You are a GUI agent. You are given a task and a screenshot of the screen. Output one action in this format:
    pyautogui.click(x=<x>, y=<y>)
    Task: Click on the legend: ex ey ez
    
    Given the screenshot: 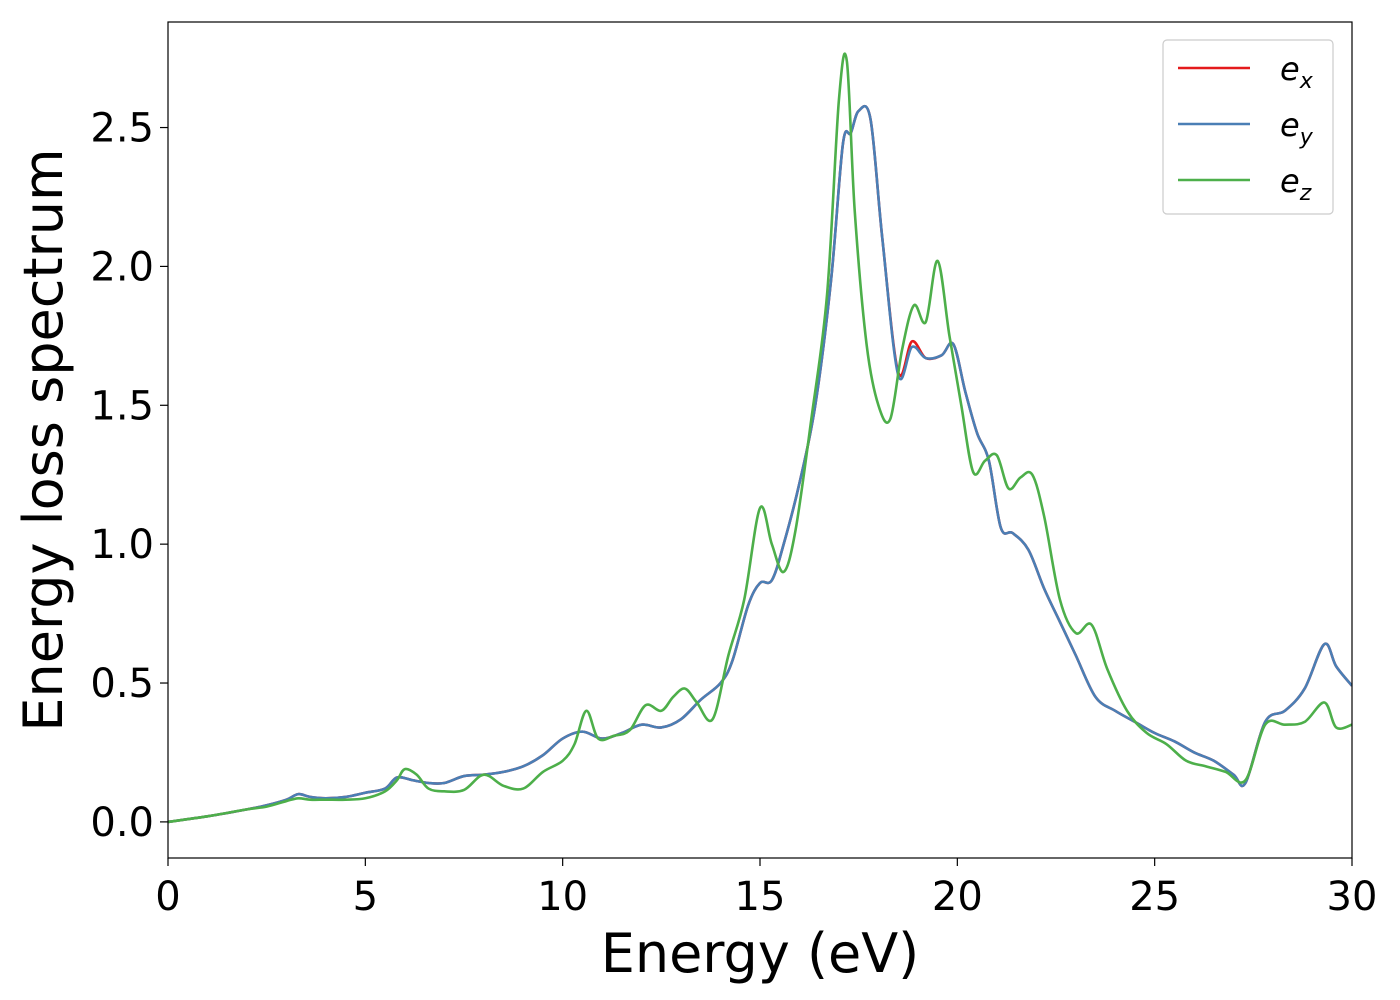 What is the action you would take?
    pyautogui.click(x=1248, y=127)
    